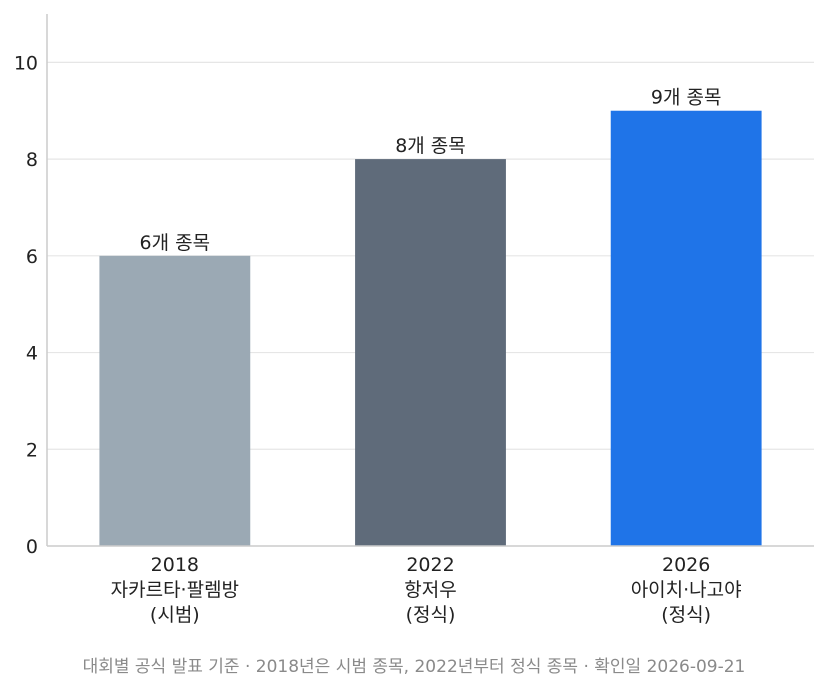 This screenshot has height=691, width=828. What do you see at coordinates (686, 565) in the screenshot?
I see `x-category-label: 2026` at bounding box center [686, 565].